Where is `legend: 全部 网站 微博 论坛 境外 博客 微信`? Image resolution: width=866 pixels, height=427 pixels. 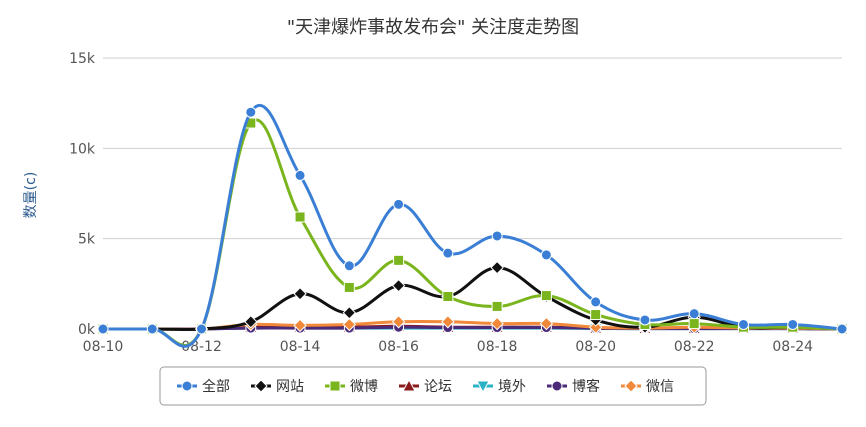
legend: 全部 网站 微博 论坛 境外 博客 微信 is located at coordinates (425, 386).